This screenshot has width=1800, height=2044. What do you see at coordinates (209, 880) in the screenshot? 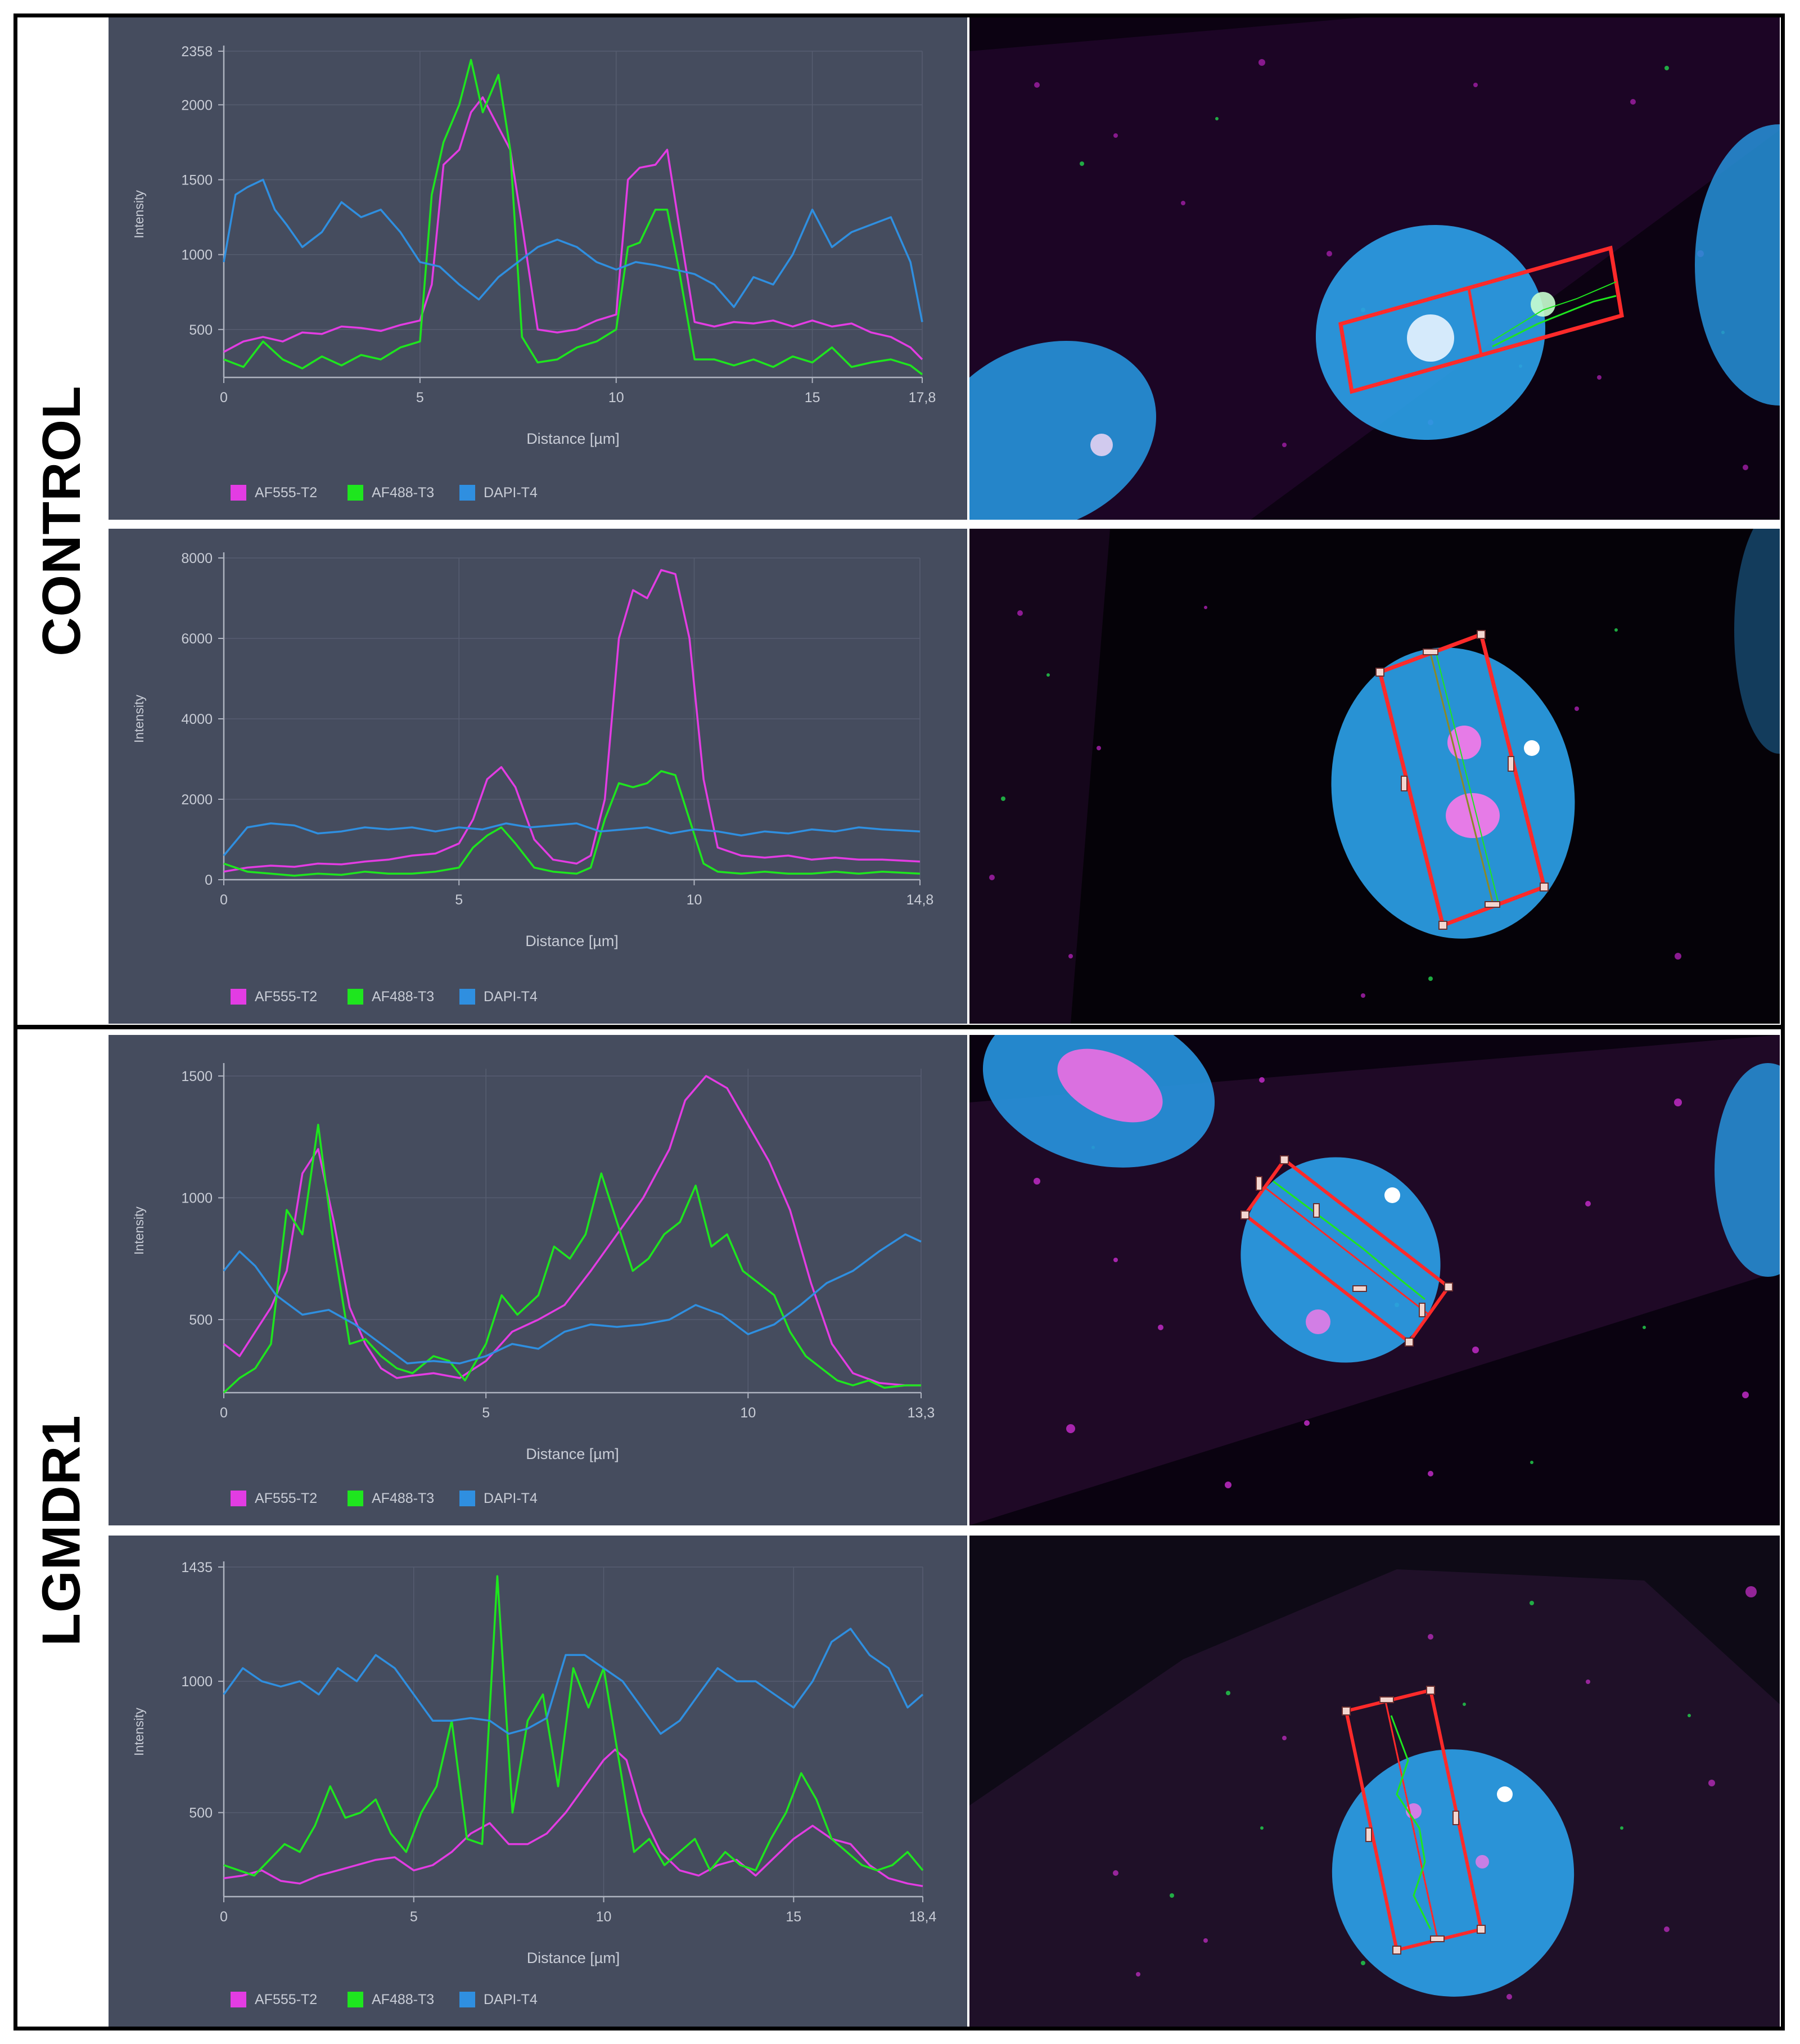
I see `y-tick-label: 0` at bounding box center [209, 880].